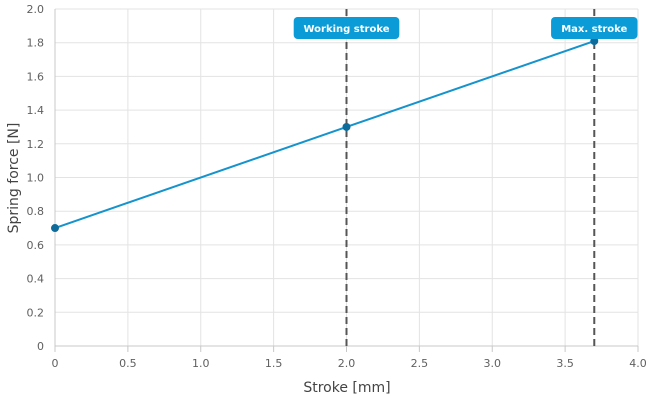 The height and width of the screenshot is (404, 650). I want to click on marker-label: Working stroke, so click(346, 29).